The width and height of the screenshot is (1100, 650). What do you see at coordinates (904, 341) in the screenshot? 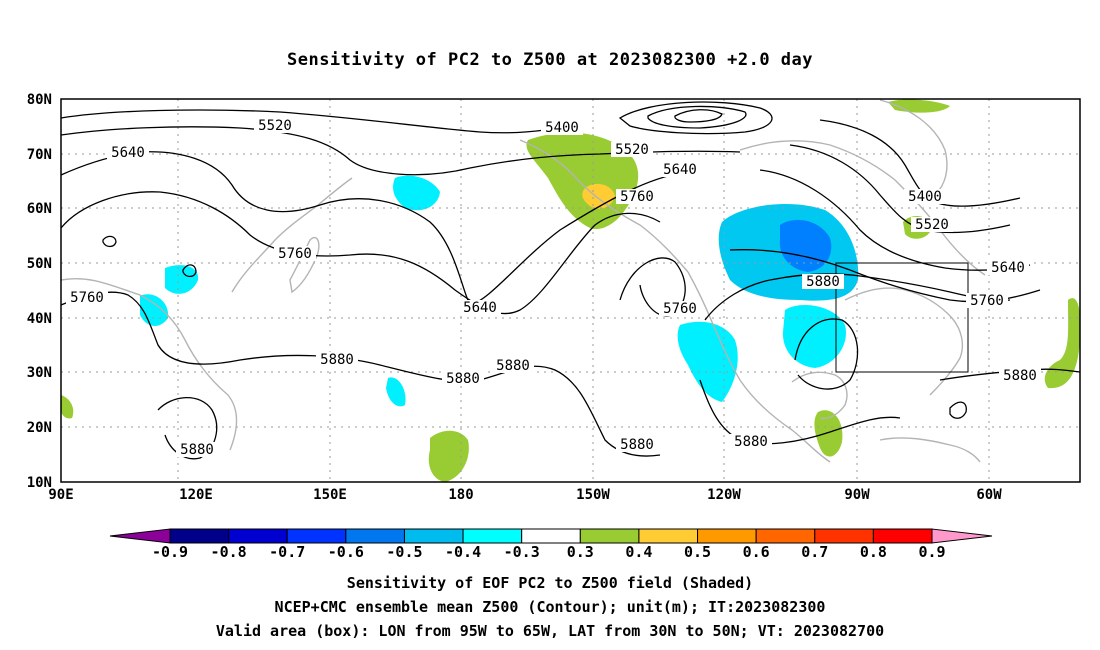
I see `na-east-outline` at bounding box center [904, 341].